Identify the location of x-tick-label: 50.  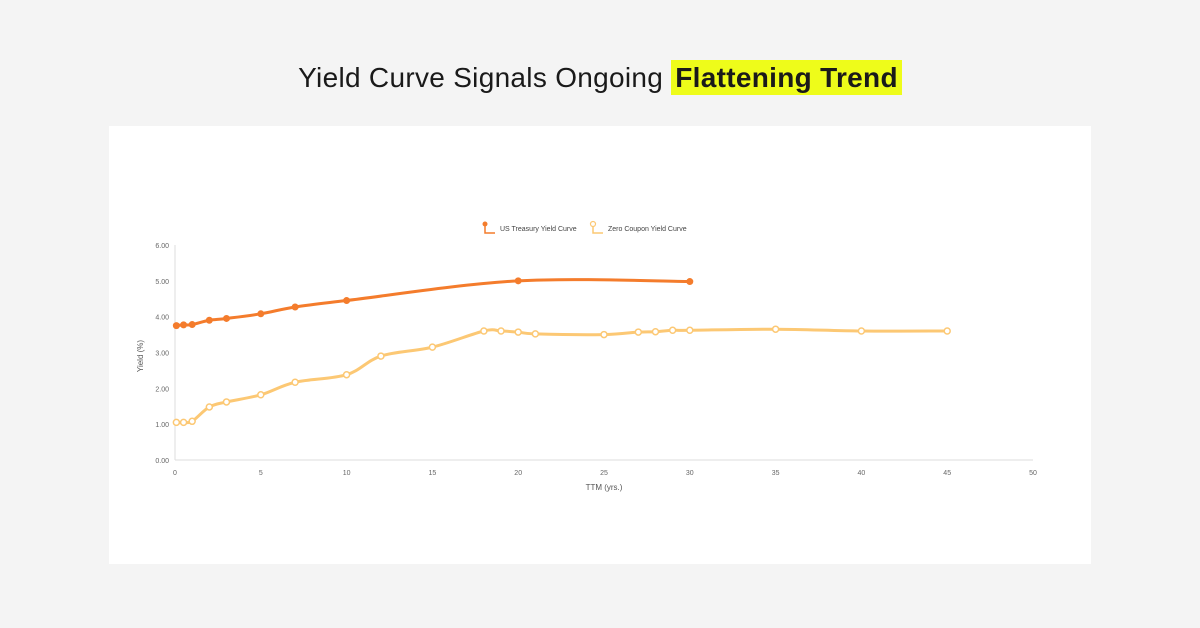
(1033, 473).